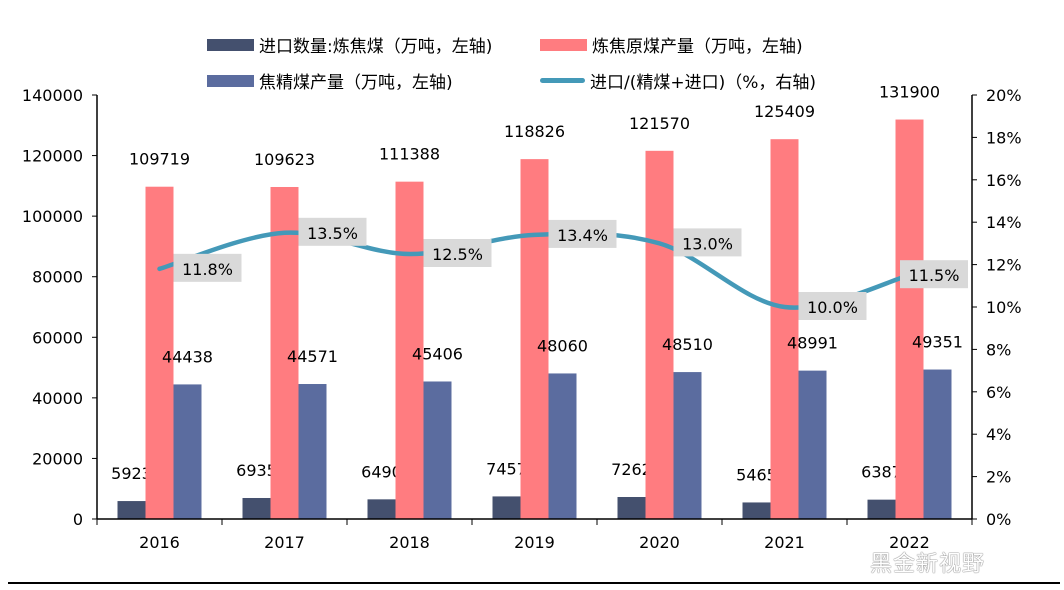 This screenshot has height=590, width=1064. Describe the element at coordinates (659, 334) in the screenshot. I see `bar-1-2020` at that location.